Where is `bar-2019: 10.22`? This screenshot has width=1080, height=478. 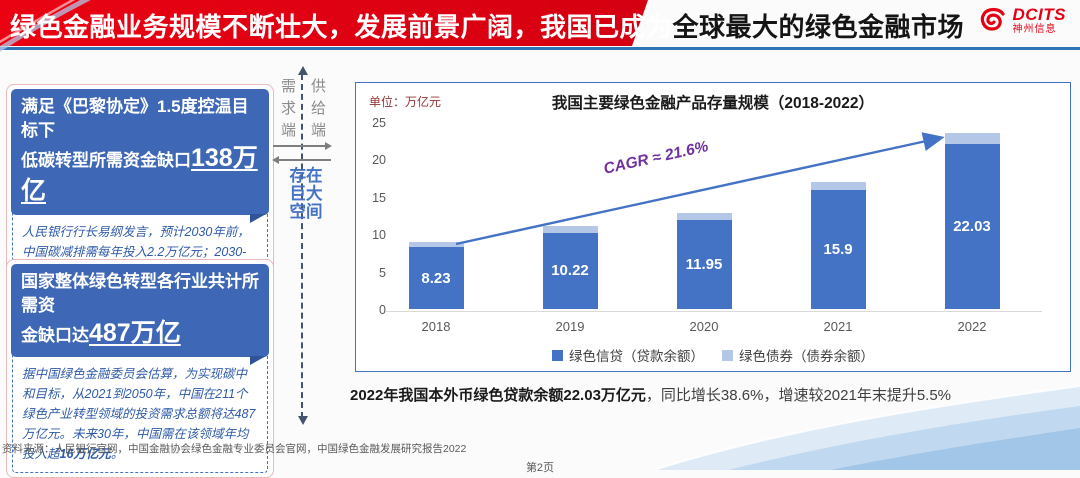
bar-2019: 10.22 is located at coordinates (570, 267).